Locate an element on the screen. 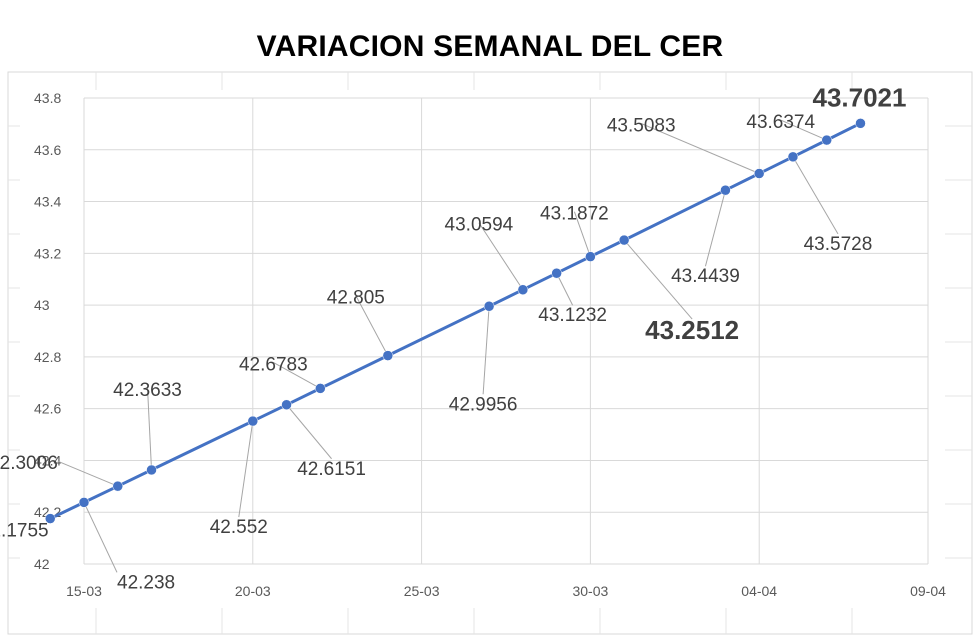 This screenshot has height=642, width=980. data-label: 42.805 is located at coordinates (356, 298).